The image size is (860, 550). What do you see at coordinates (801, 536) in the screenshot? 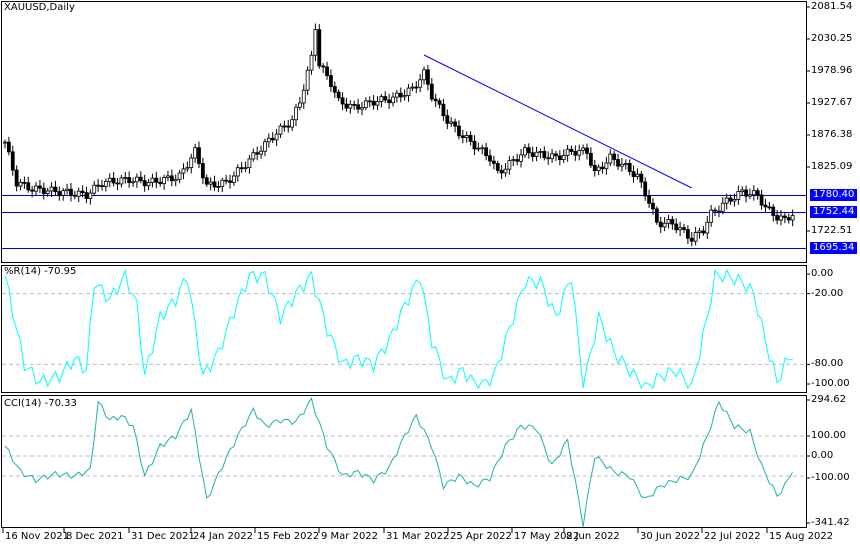
I see `date-axis-label: 15 Aug 2022` at bounding box center [801, 536].